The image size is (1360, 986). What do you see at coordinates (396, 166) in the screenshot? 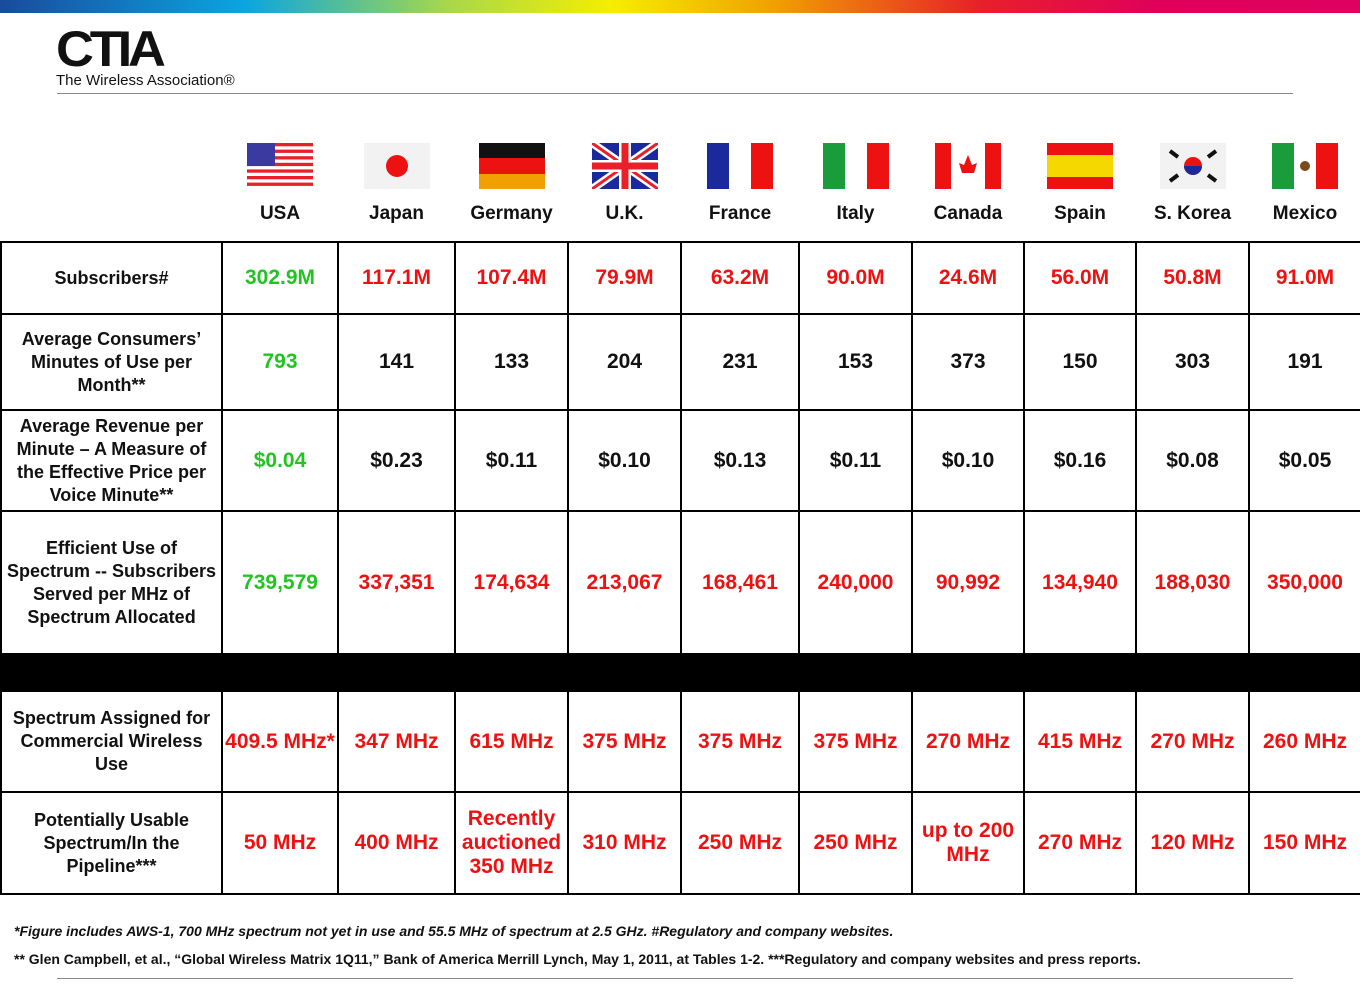
I see `japan-flag-icon` at bounding box center [396, 166].